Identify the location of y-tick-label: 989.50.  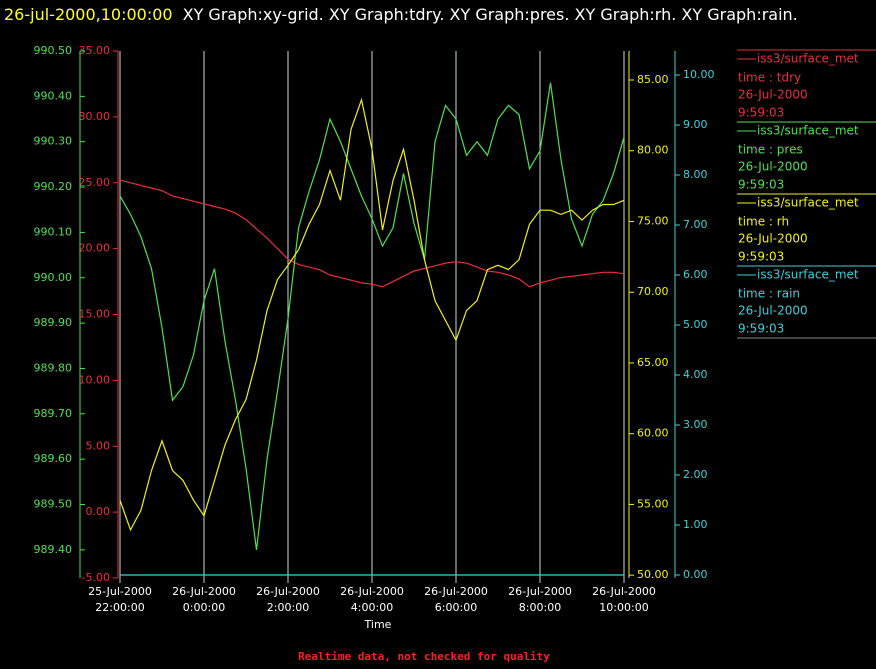
(53, 504).